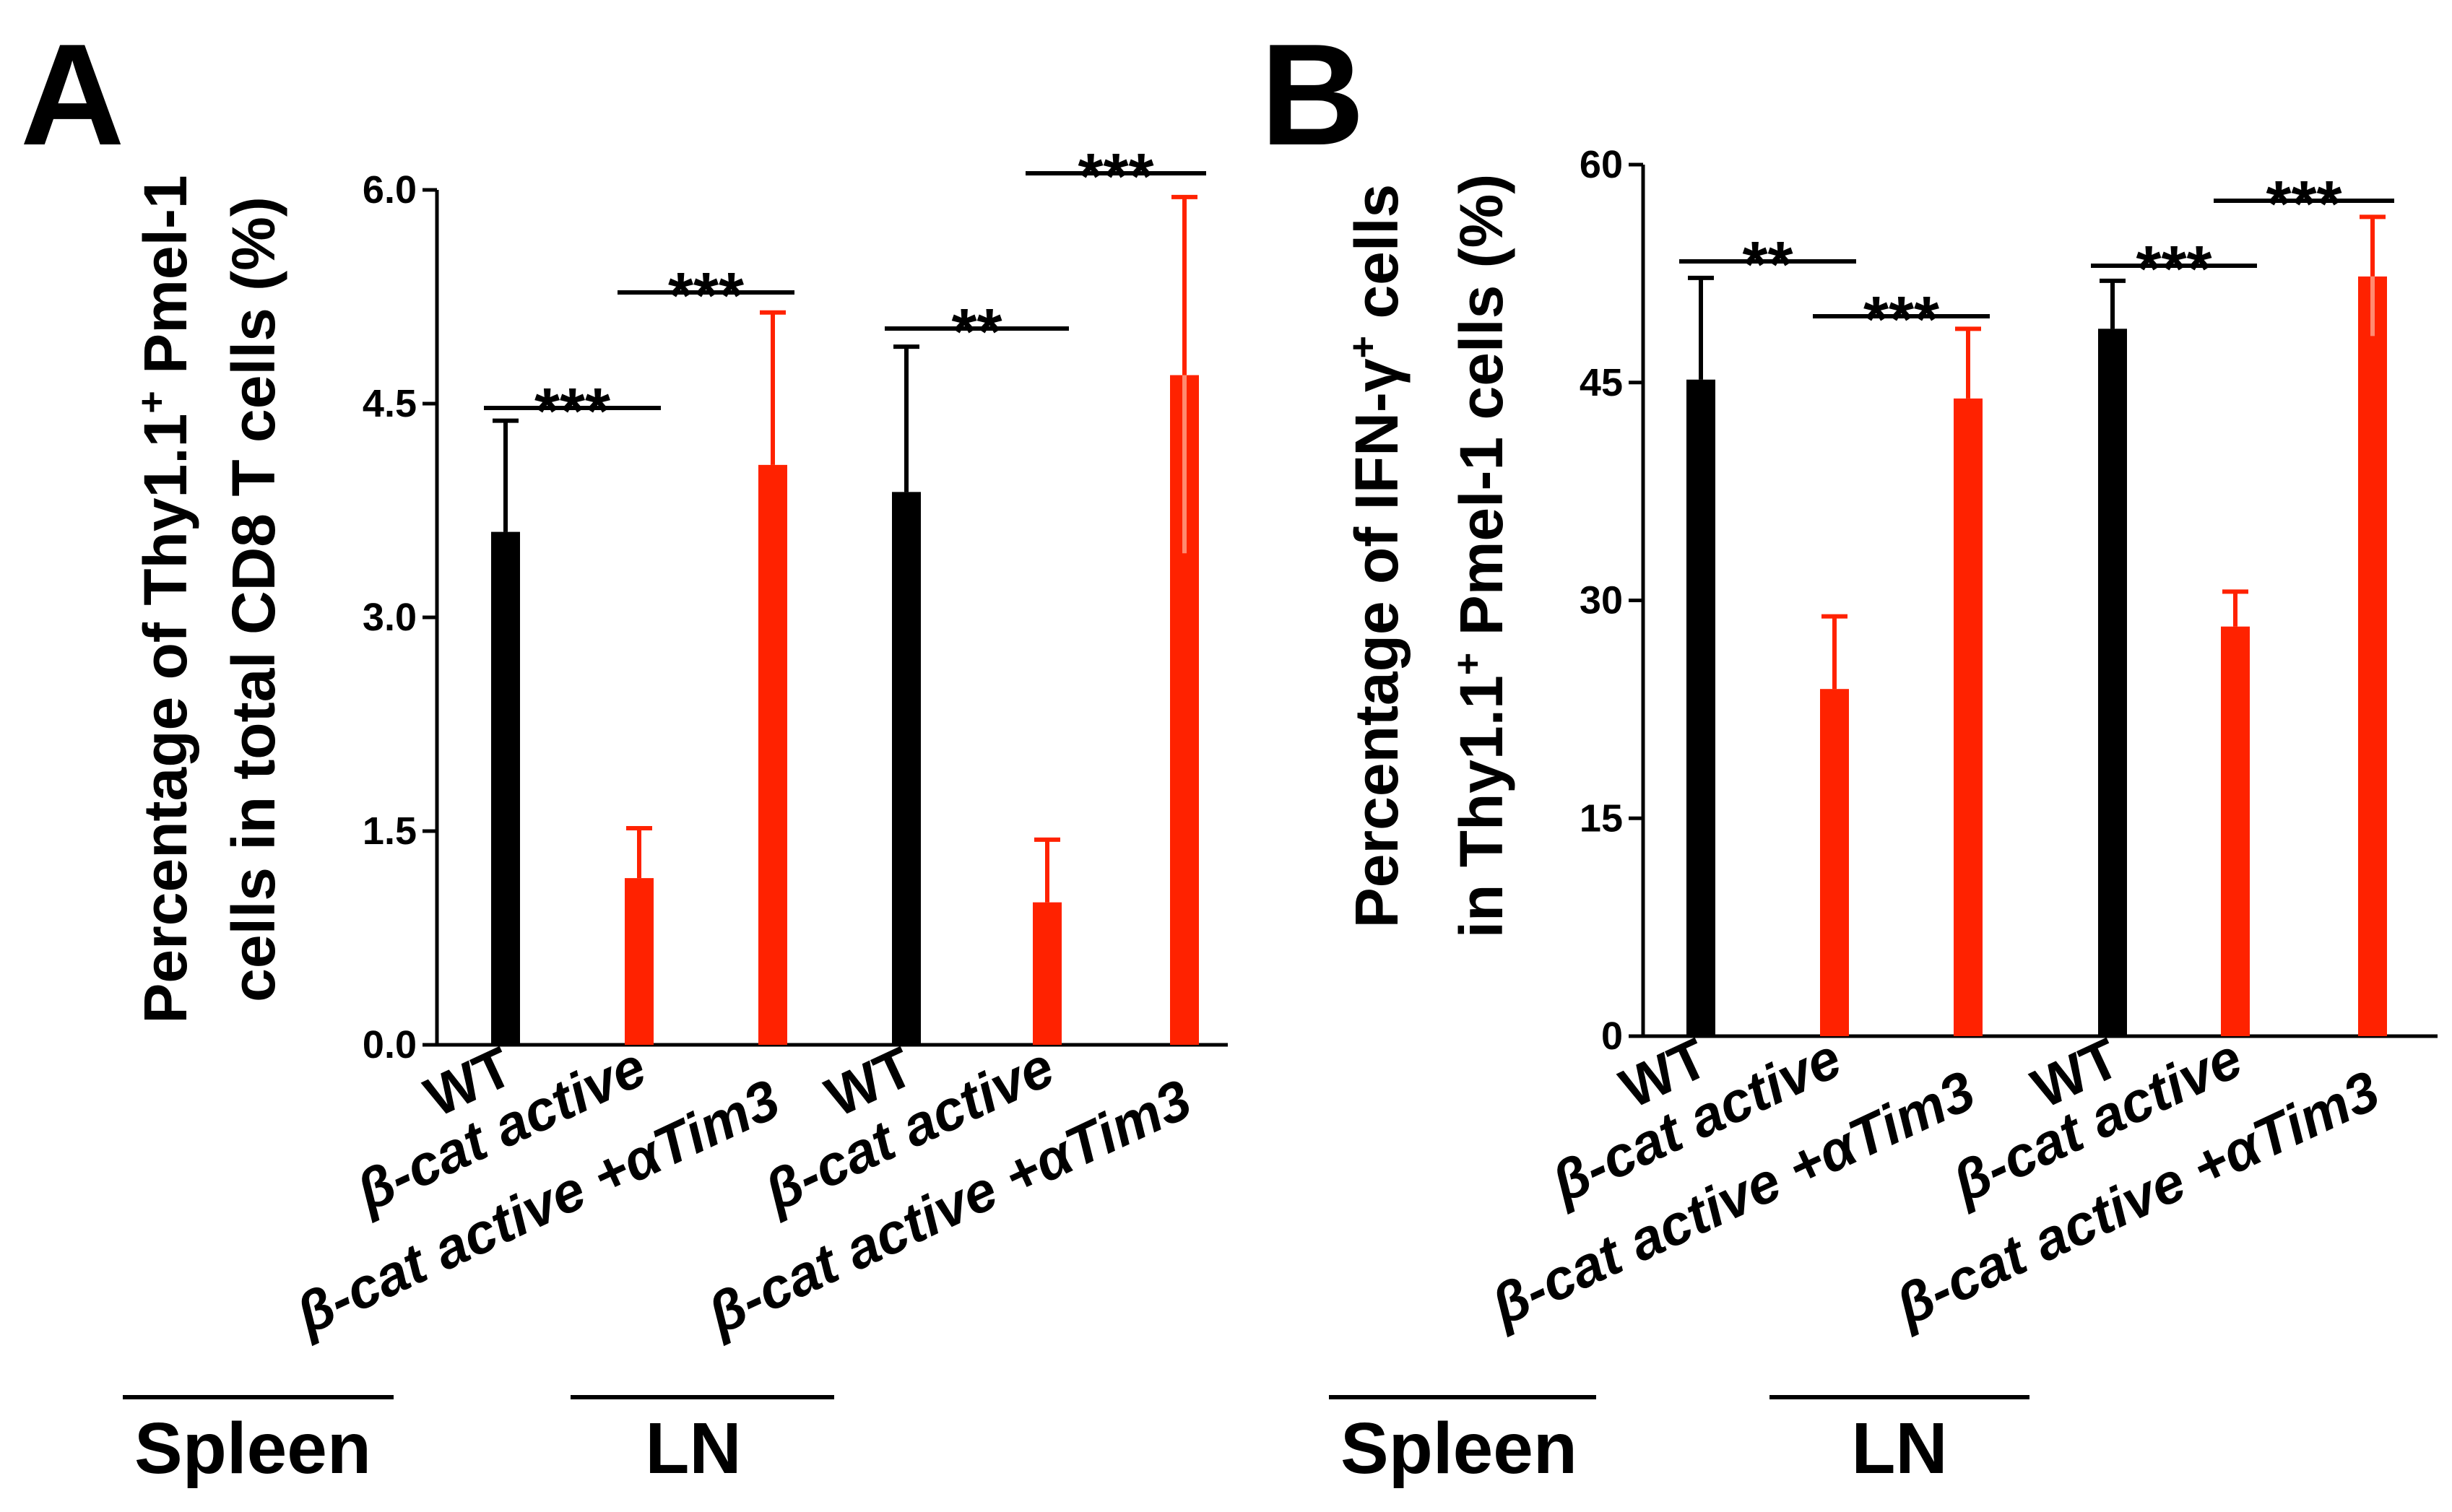 This screenshot has width=2452, height=1512. What do you see at coordinates (1601, 382) in the screenshot?
I see `y-tick-label: 45` at bounding box center [1601, 382].